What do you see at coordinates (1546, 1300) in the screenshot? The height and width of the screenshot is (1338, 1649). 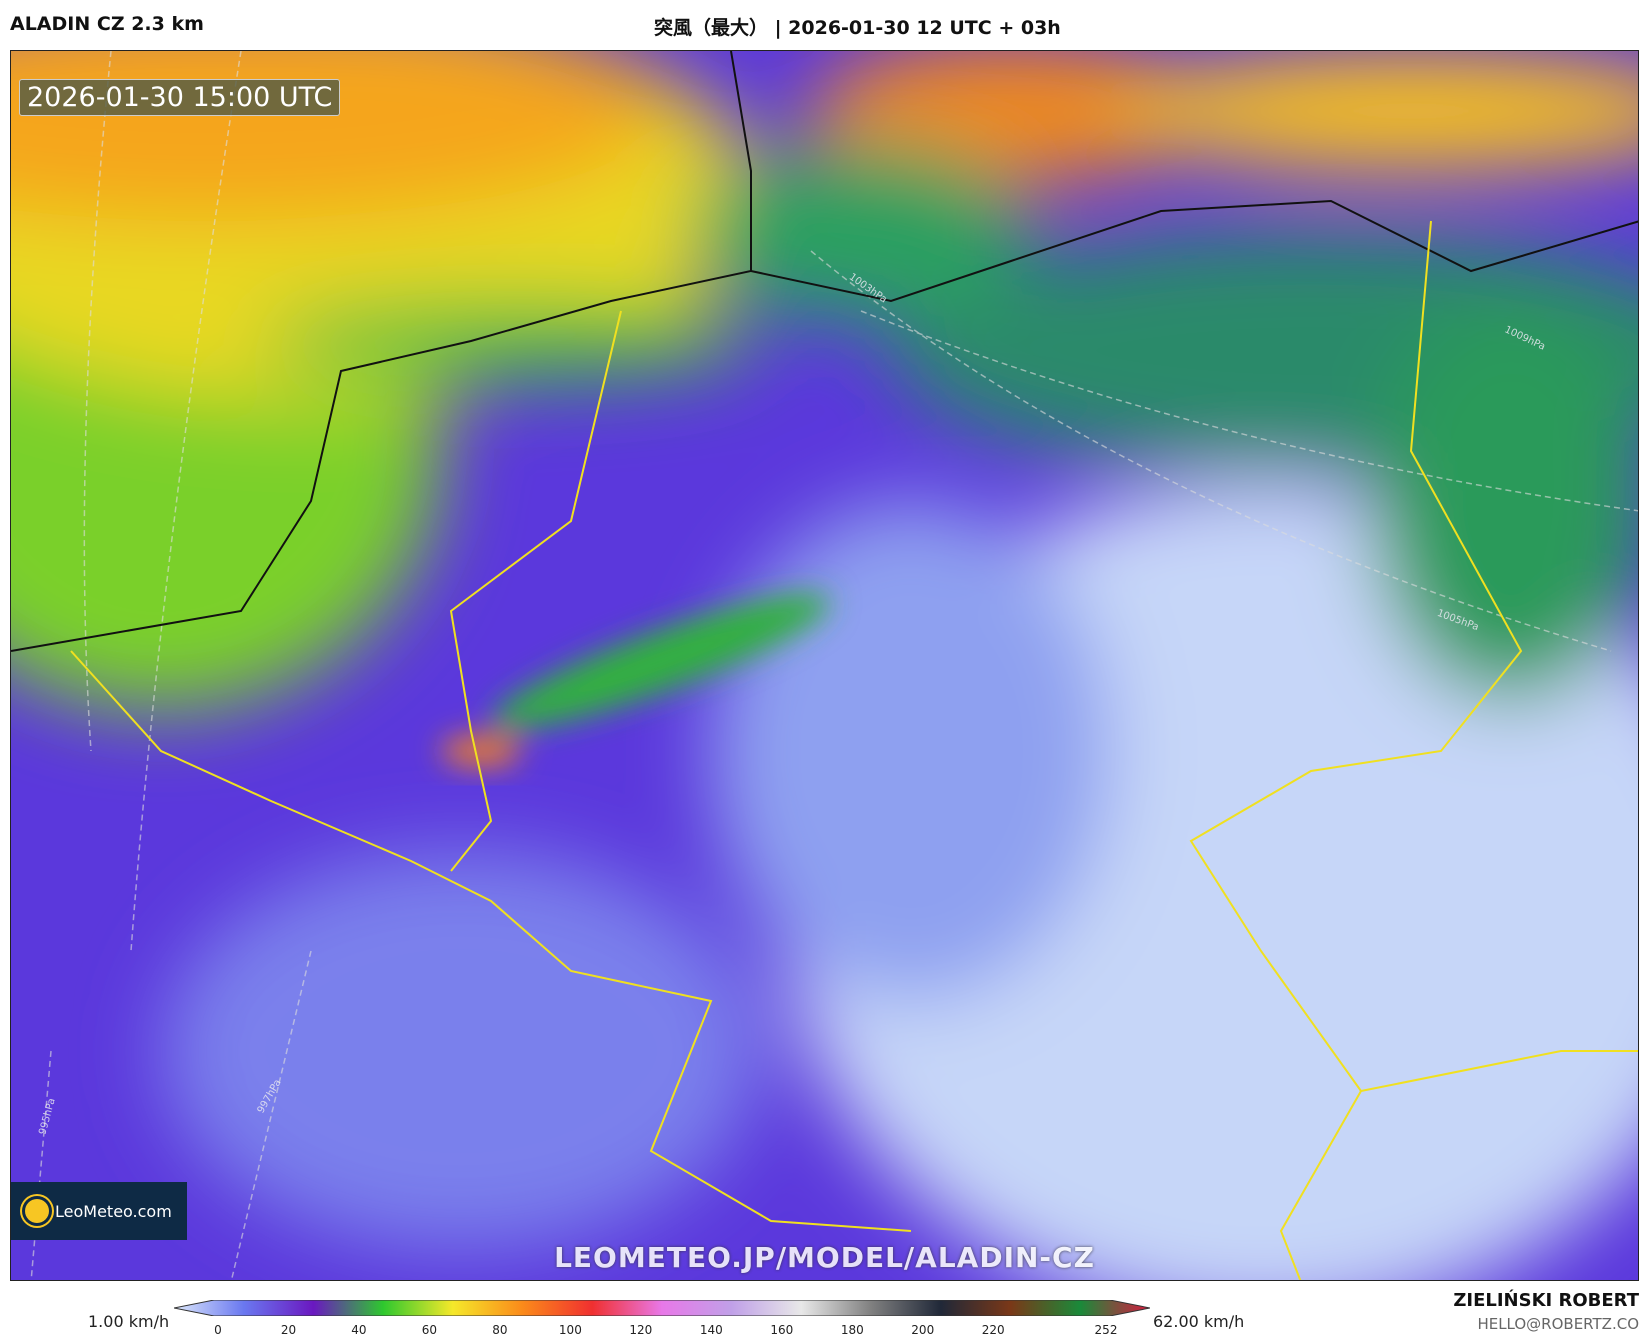 I see `author-name: ZIELIŃSKI ROBERT` at bounding box center [1546, 1300].